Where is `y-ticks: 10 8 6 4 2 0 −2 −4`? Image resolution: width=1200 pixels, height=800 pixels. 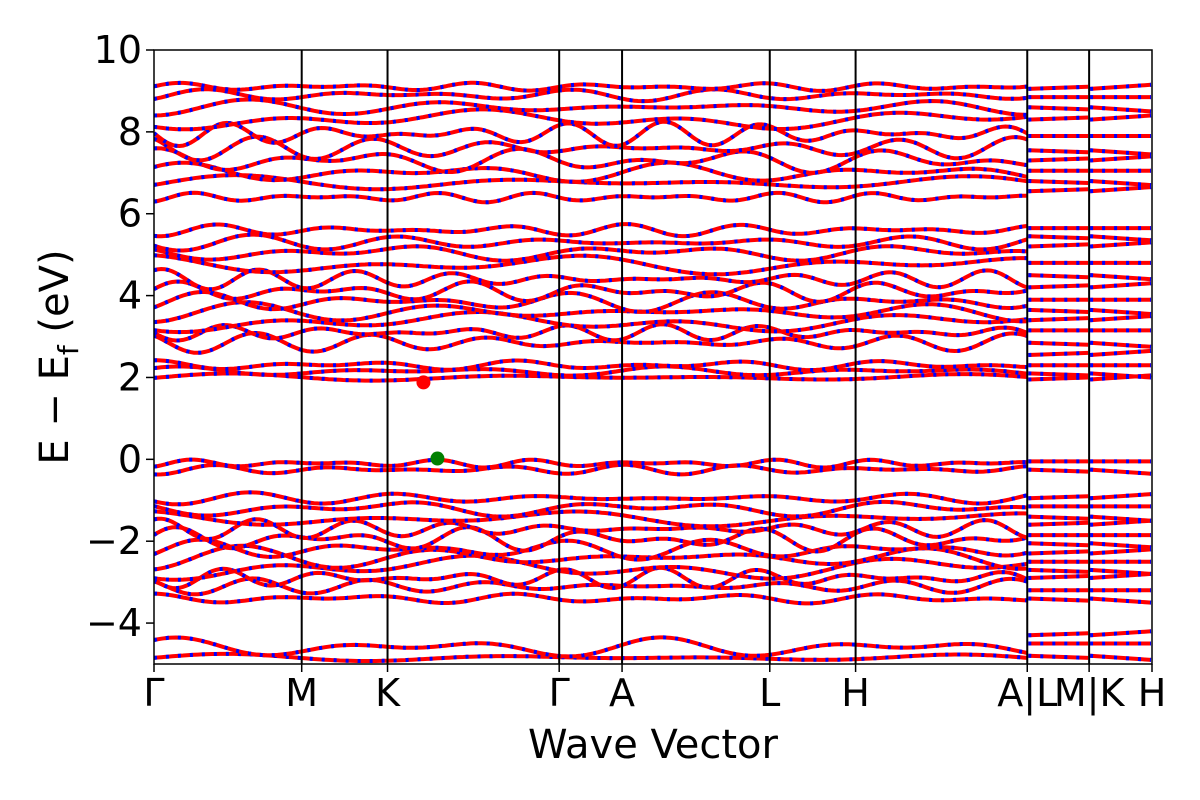 y-ticks: 10 8 6 4 2 0 −2 −4 is located at coordinates (120, 336).